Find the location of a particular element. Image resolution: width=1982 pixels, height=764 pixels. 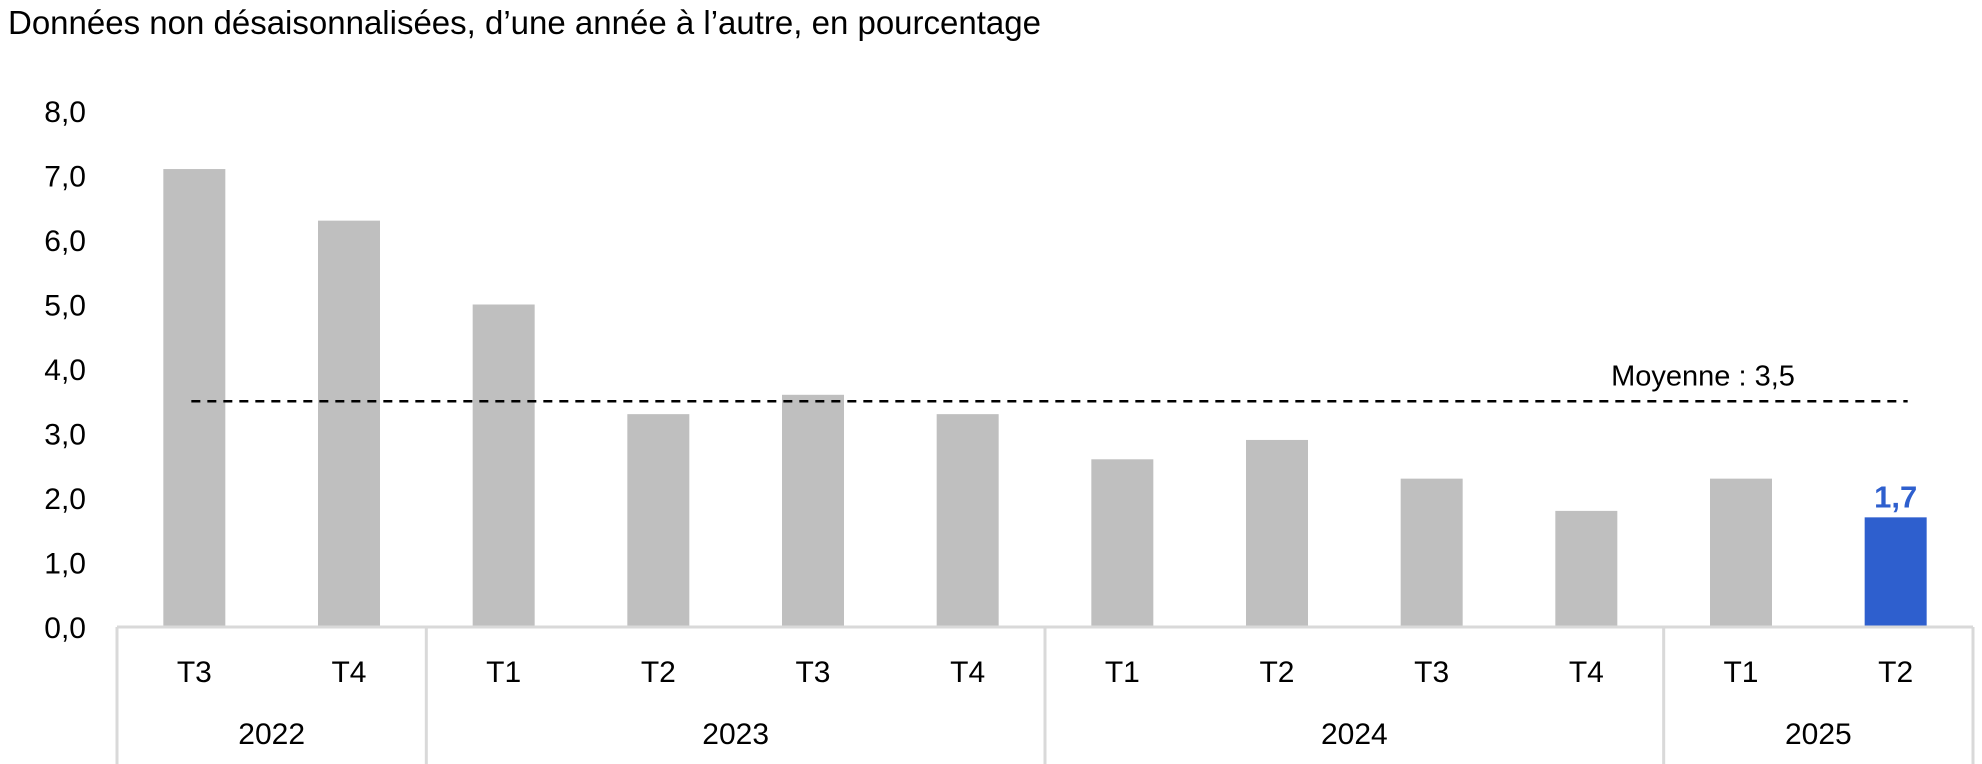

y-tick-label: 2,0 is located at coordinates (65, 499).